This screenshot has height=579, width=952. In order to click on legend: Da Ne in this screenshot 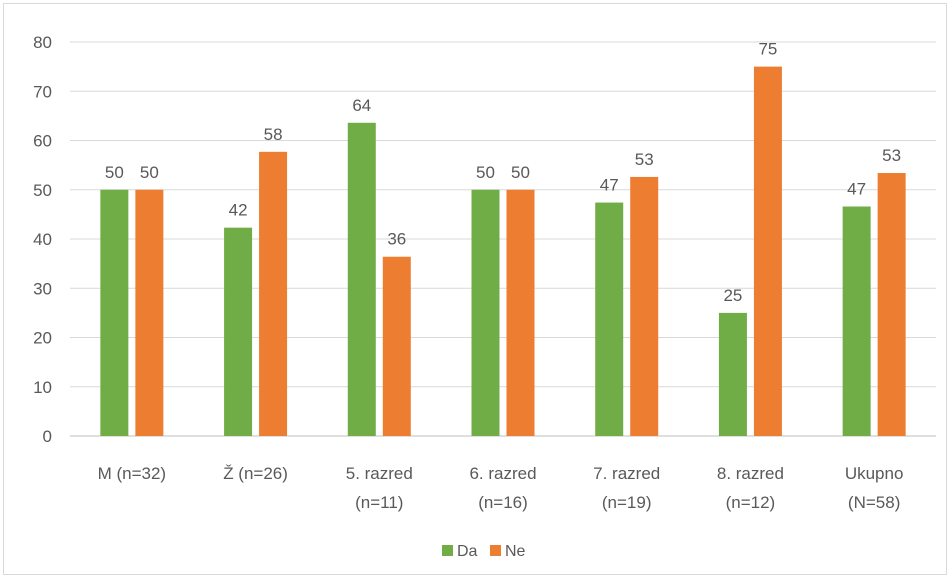, I will do `click(484, 551)`.